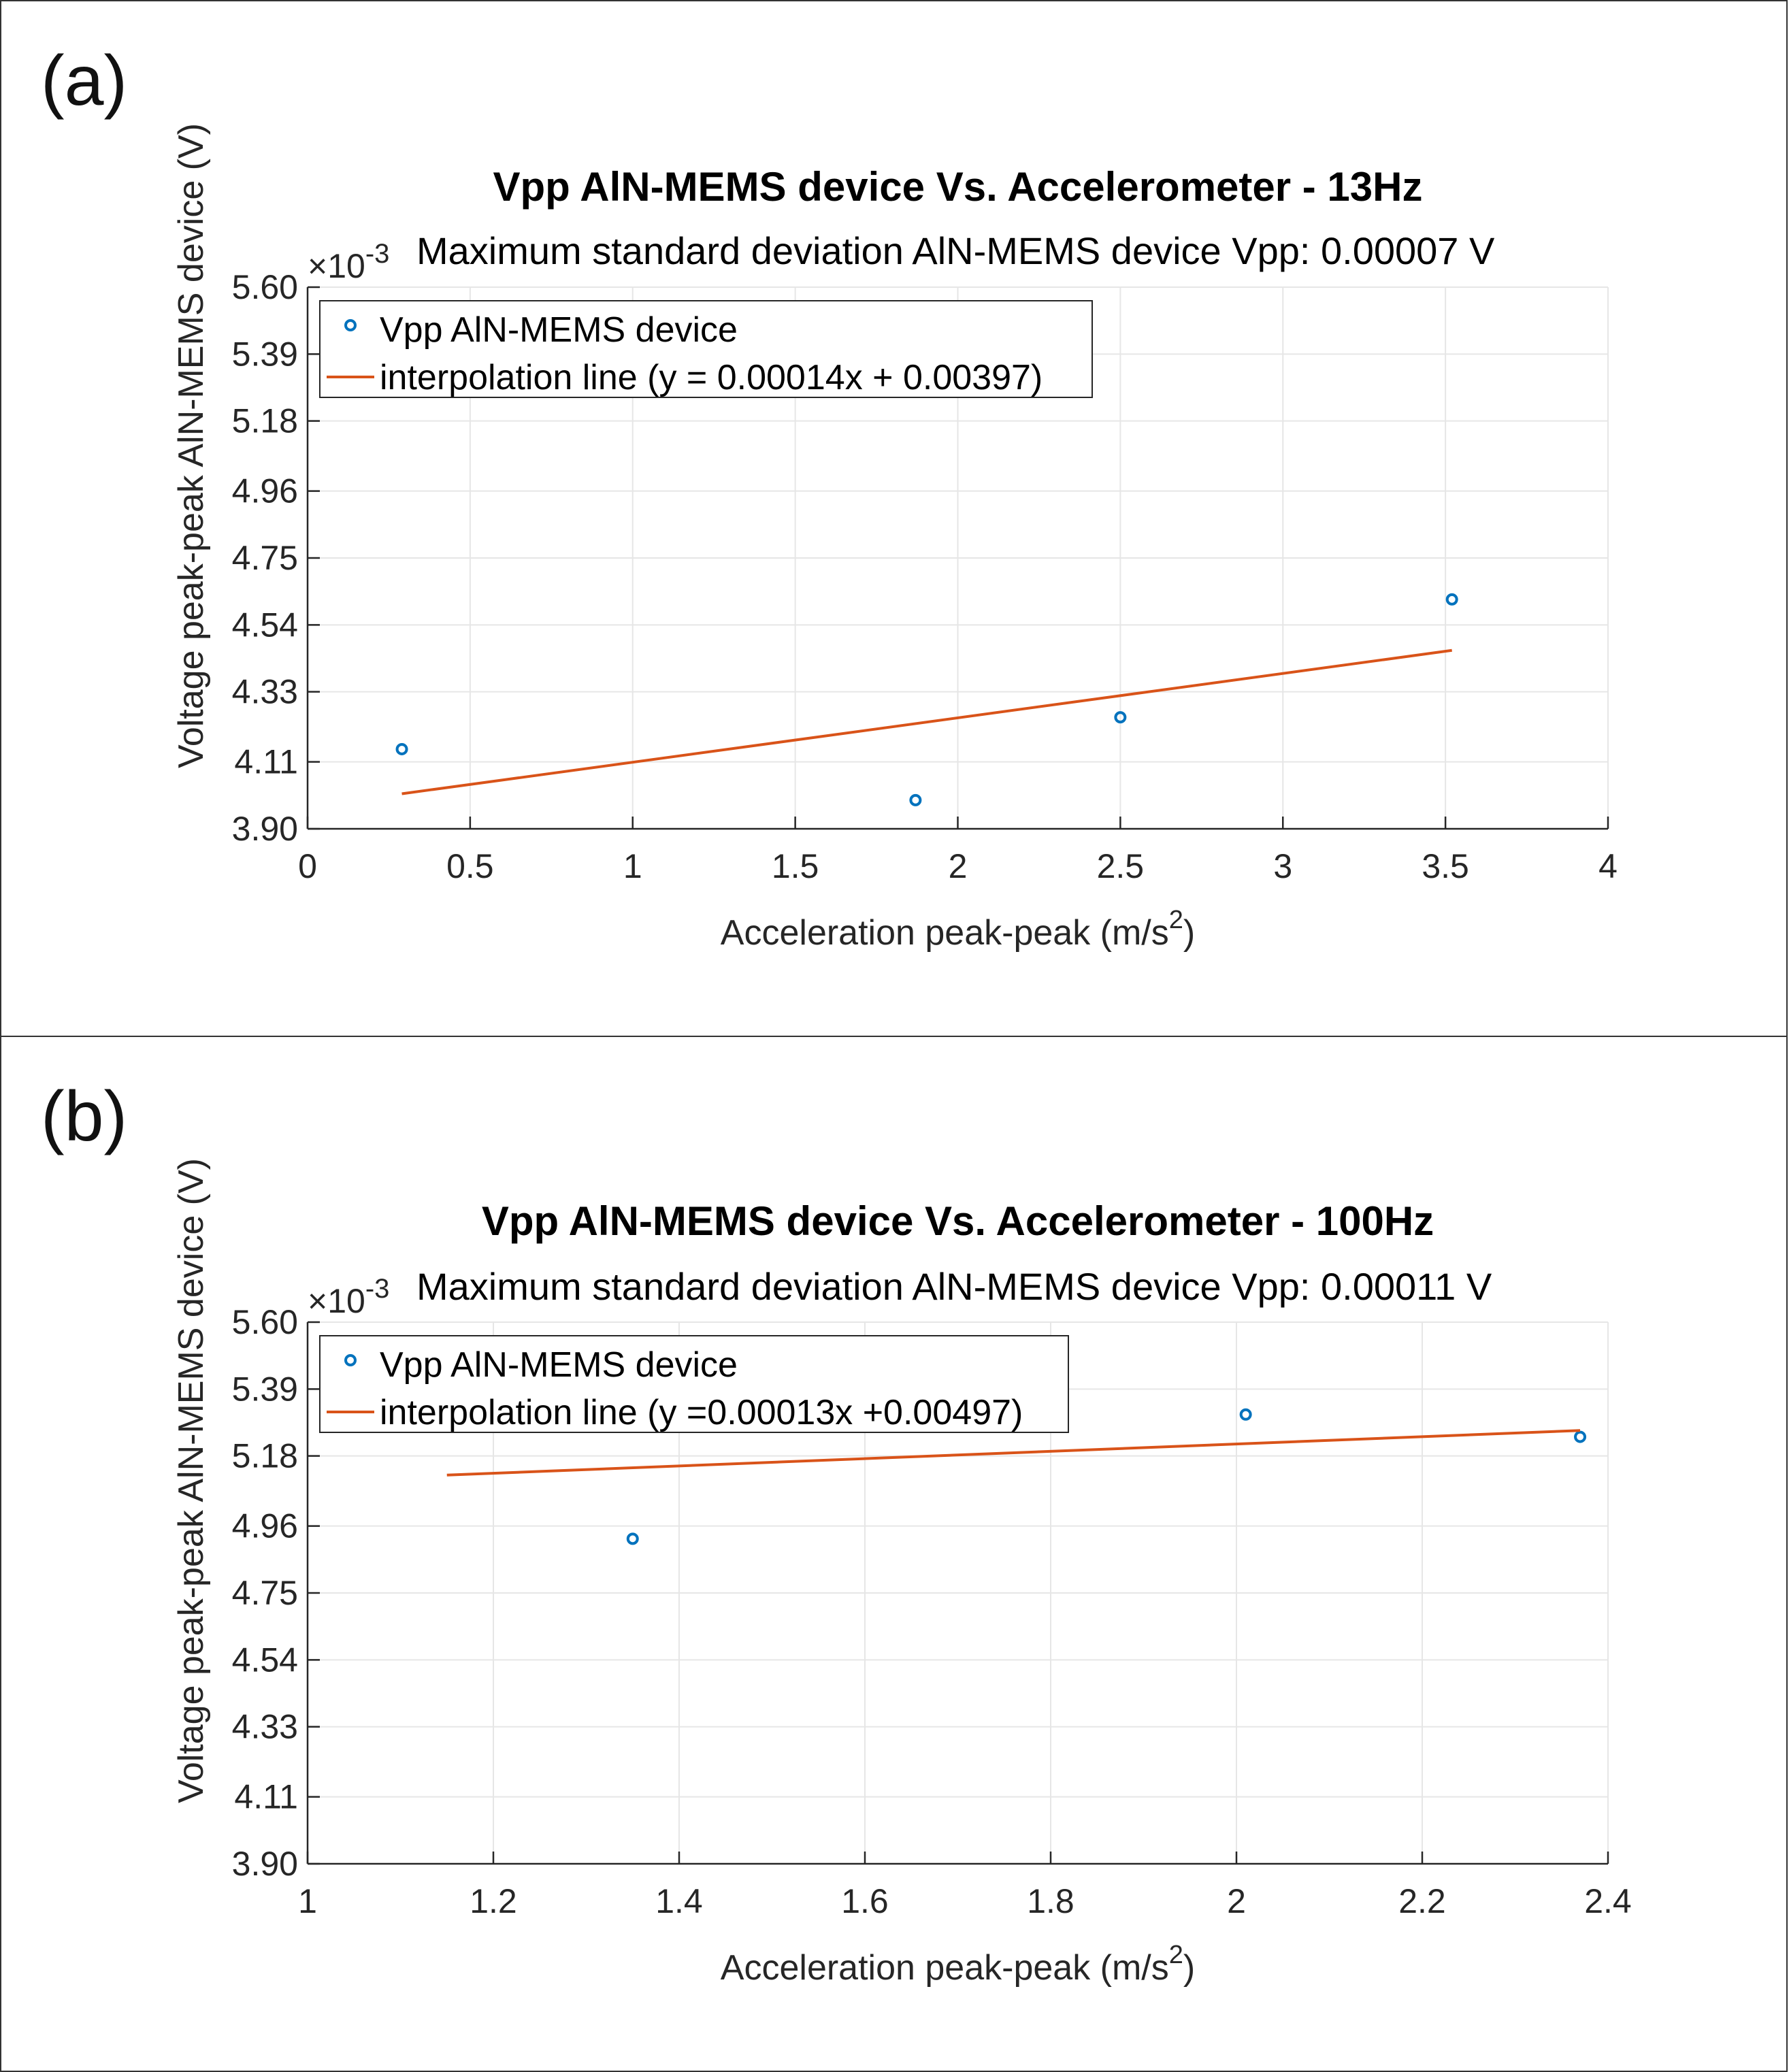 The width and height of the screenshot is (1789, 2072). Describe the element at coordinates (470, 866) in the screenshot. I see `x-tick-label: 0.5` at that location.